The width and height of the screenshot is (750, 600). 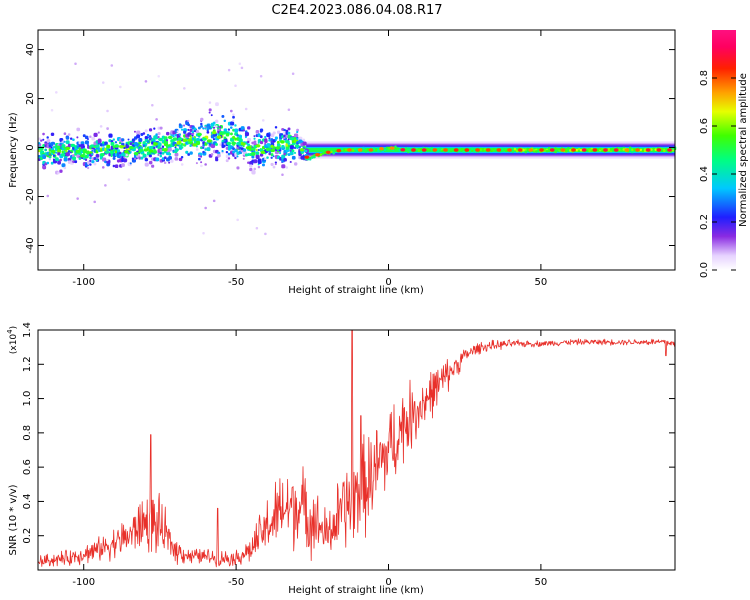 What do you see at coordinates (541, 282) in the screenshot?
I see `spectrogram-x-tick-label: 50` at bounding box center [541, 282].